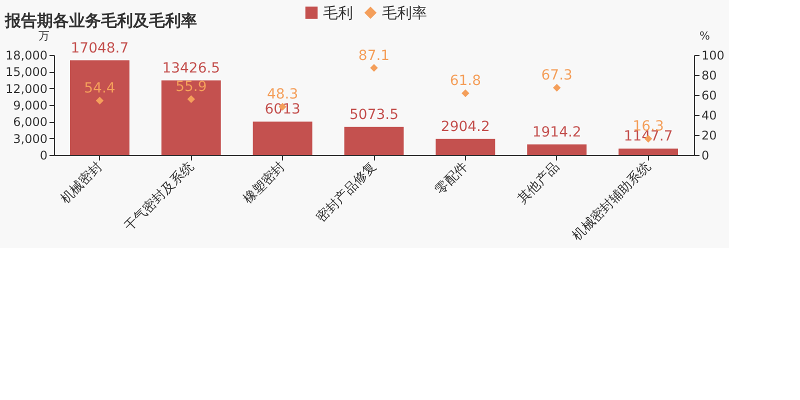 Image resolution: width=800 pixels, height=400 pixels. I want to click on y2-tick-label: 100, so click(713, 55).